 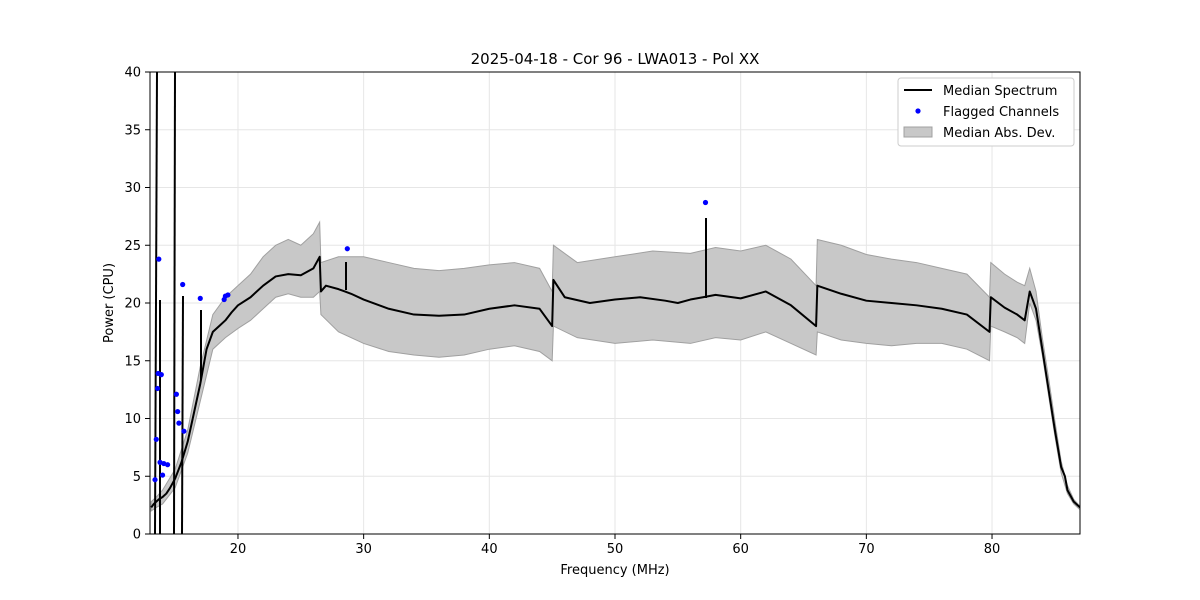 What do you see at coordinates (132, 73) in the screenshot?
I see `y-tick-label: 40` at bounding box center [132, 73].